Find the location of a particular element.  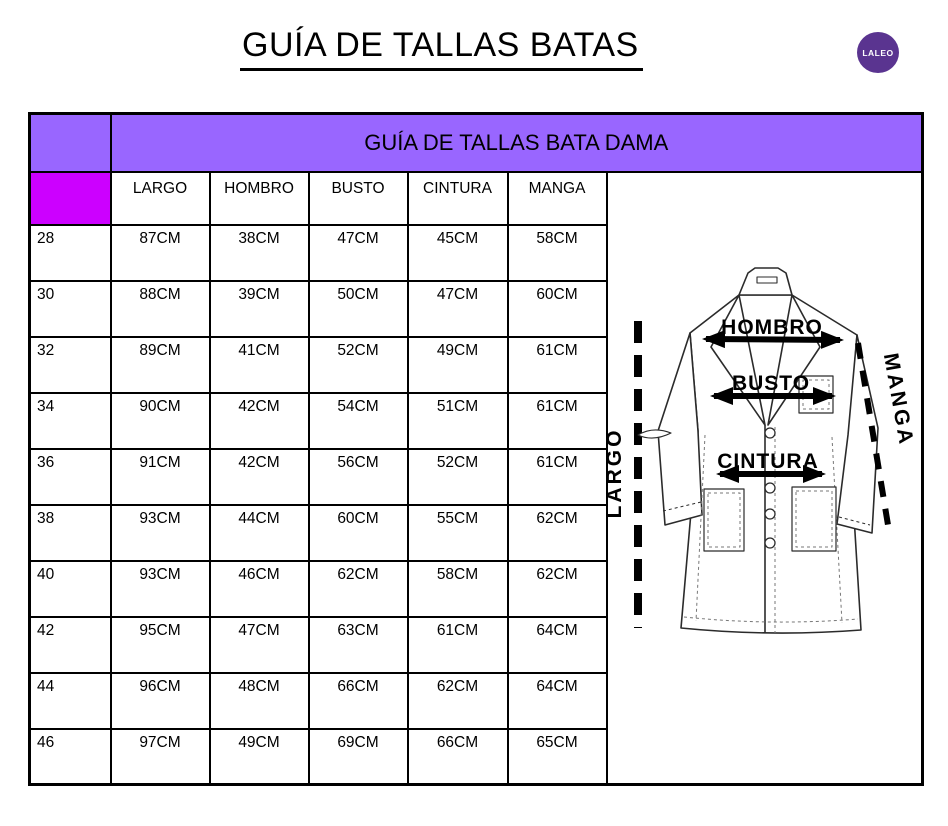

table-row: 46 97CM 49CM 69CM 66CM 65CM is located at coordinates (475, 756).